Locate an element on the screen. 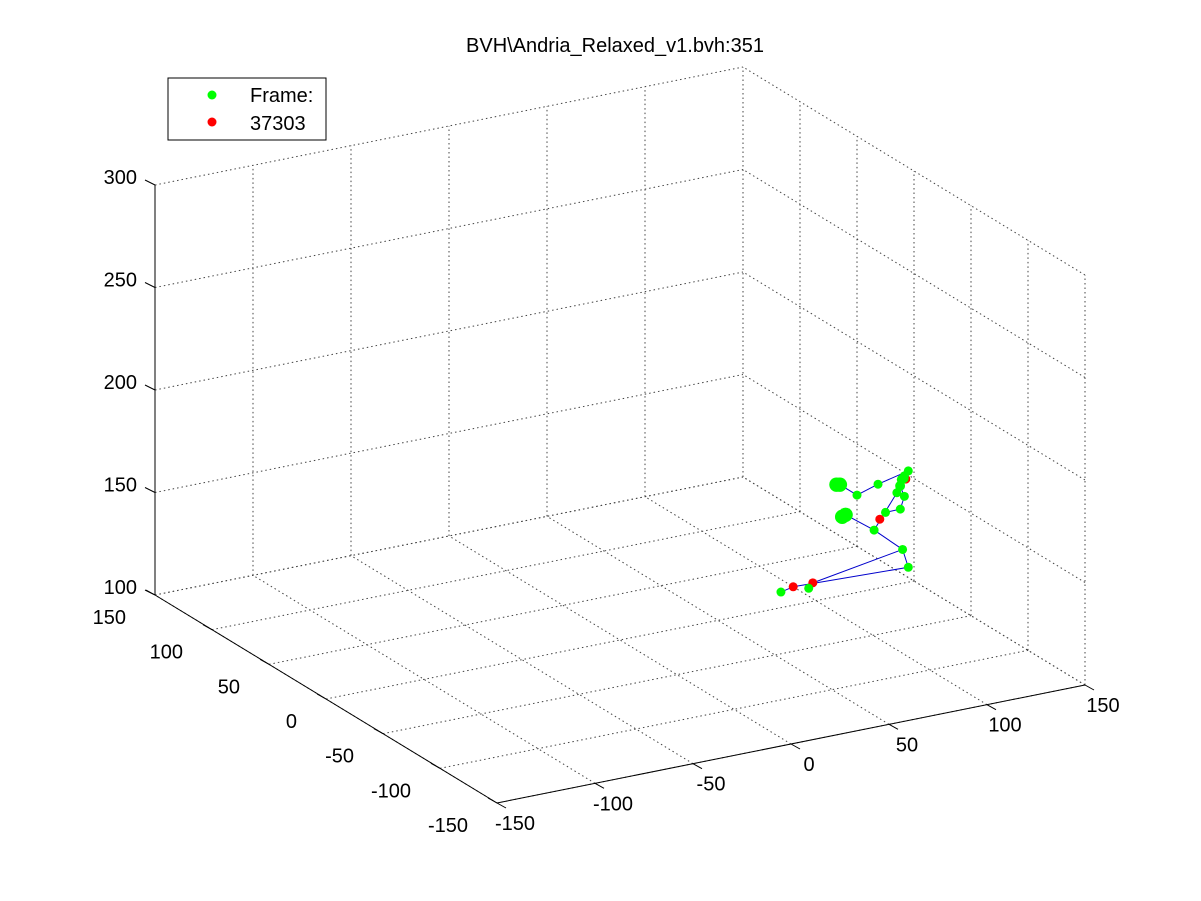  legend: Frame: 37303 is located at coordinates (247, 109).